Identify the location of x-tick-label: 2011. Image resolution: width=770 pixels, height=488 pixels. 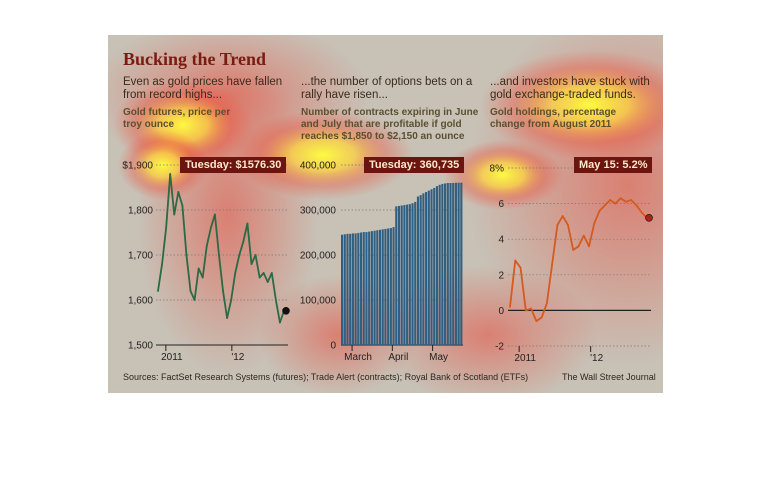
(172, 357).